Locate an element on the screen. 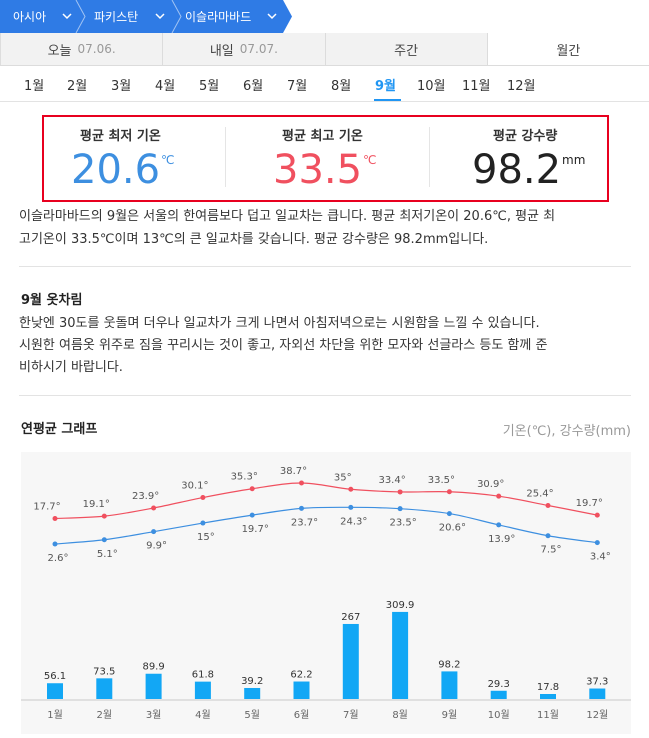  avg-max-temp-unit: ℃ is located at coordinates (370, 160).